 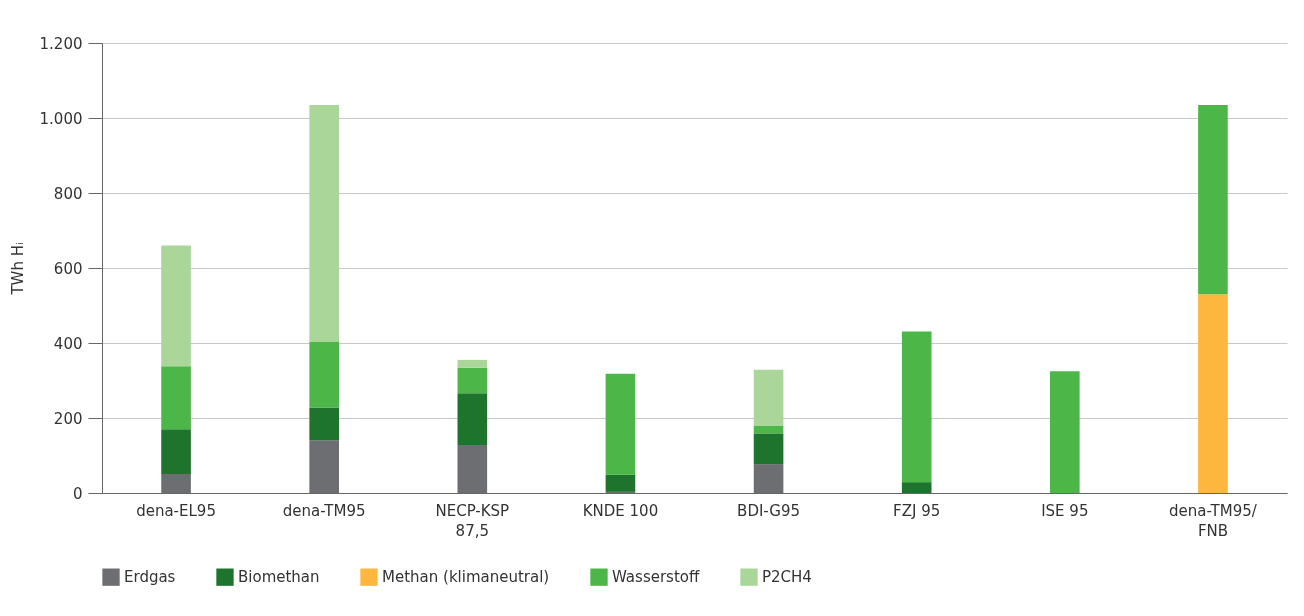 I want to click on y-tick-label: 200, so click(x=68, y=418).